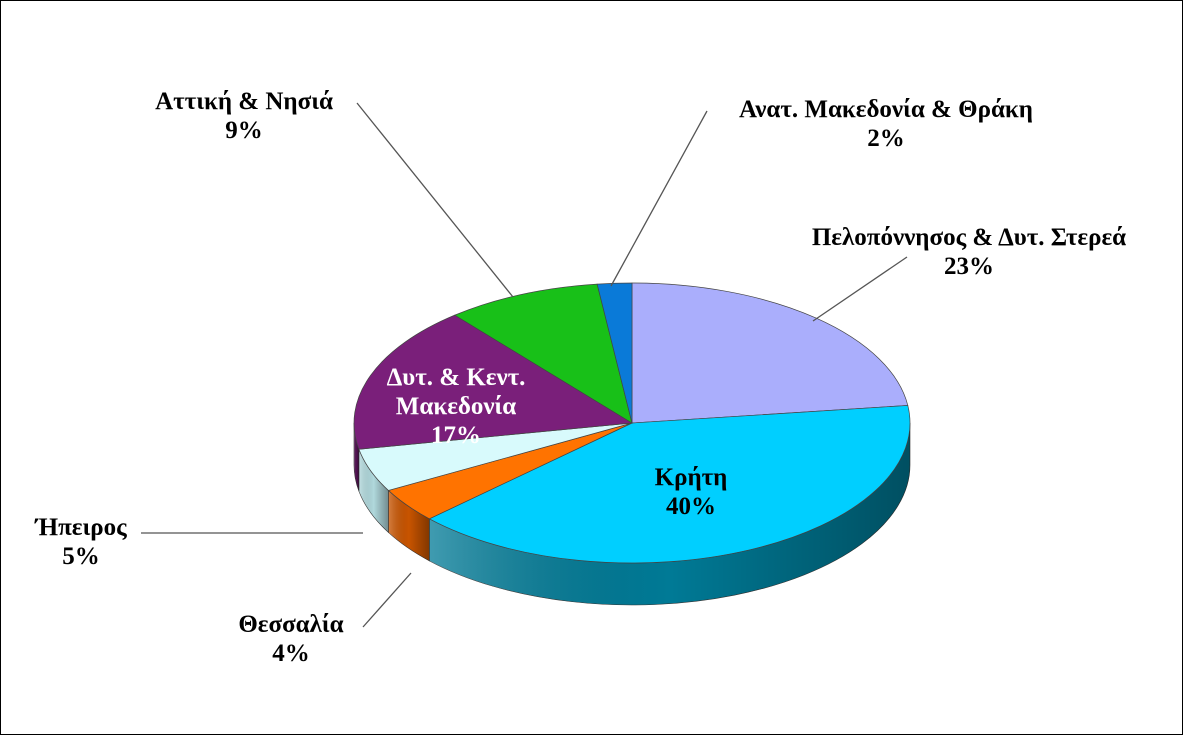 This screenshot has width=1183, height=736. I want to click on slice-percent: 4%, so click(291, 653).